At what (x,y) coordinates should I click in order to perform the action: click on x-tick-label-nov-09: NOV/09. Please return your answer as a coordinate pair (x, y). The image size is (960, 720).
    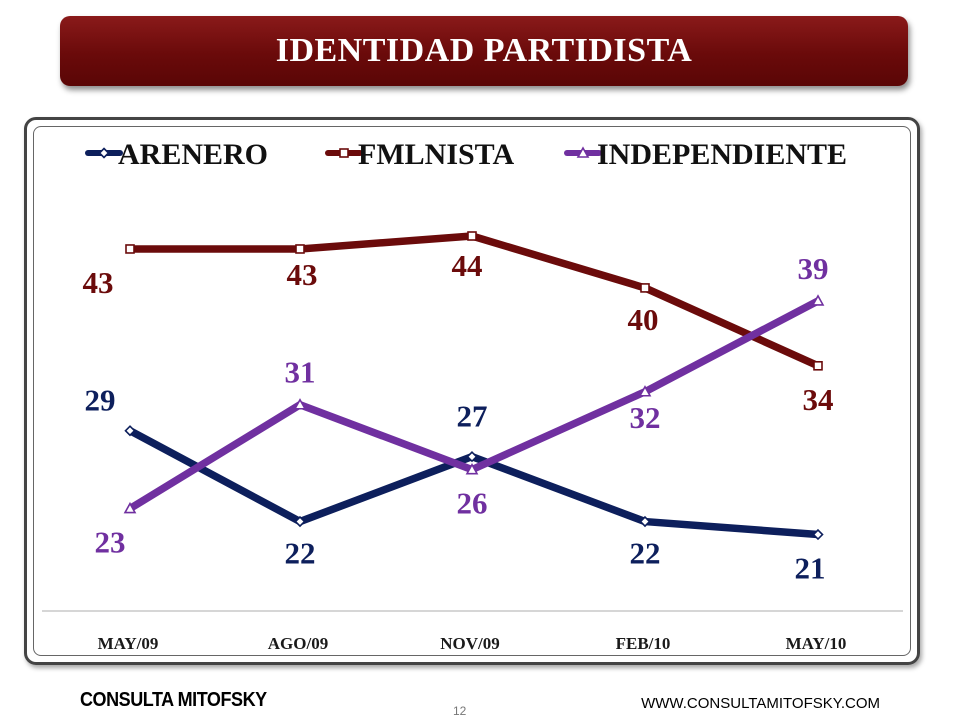
    Looking at the image, I should click on (470, 643).